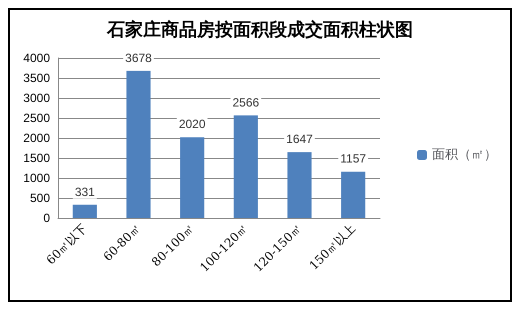  Describe the element at coordinates (36, 158) in the screenshot. I see `y-tick-label: 1500` at that location.